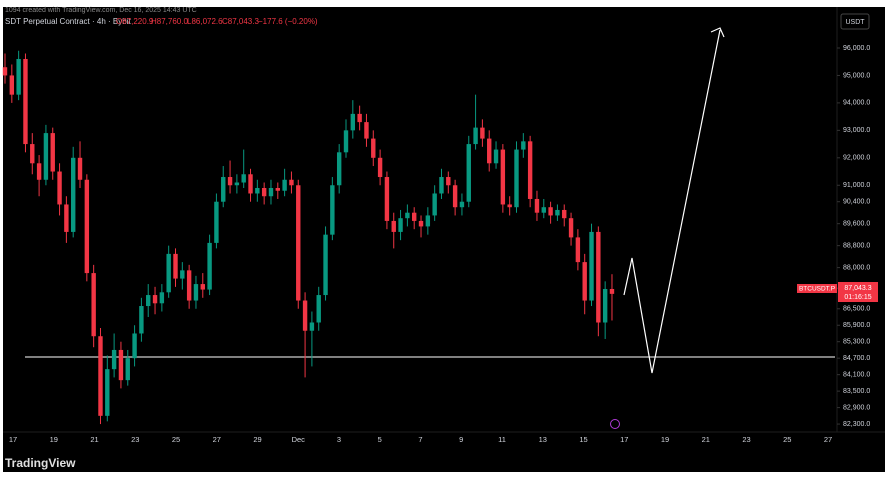 This screenshot has height=477, width=888. What do you see at coordinates (856, 424) in the screenshot?
I see `y-tick-label: 82,300.0` at bounding box center [856, 424].